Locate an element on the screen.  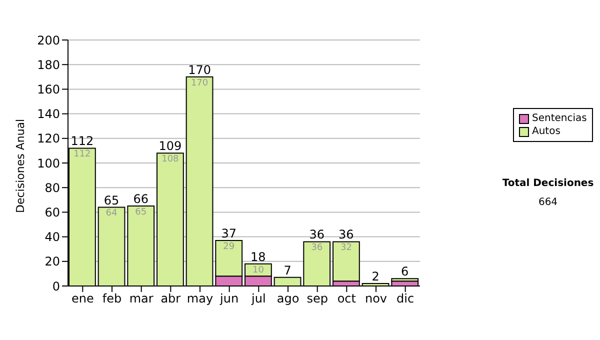
data-label: 65 is located at coordinates (141, 212).